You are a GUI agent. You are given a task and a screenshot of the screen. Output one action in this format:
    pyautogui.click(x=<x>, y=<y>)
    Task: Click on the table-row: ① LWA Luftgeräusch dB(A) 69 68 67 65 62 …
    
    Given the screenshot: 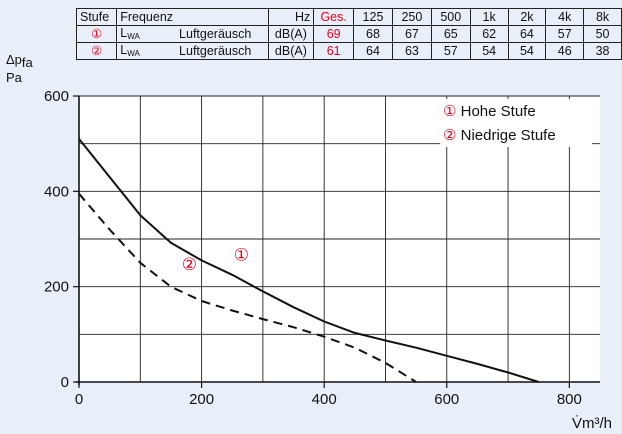 What is the action you would take?
    pyautogui.click(x=348, y=34)
    